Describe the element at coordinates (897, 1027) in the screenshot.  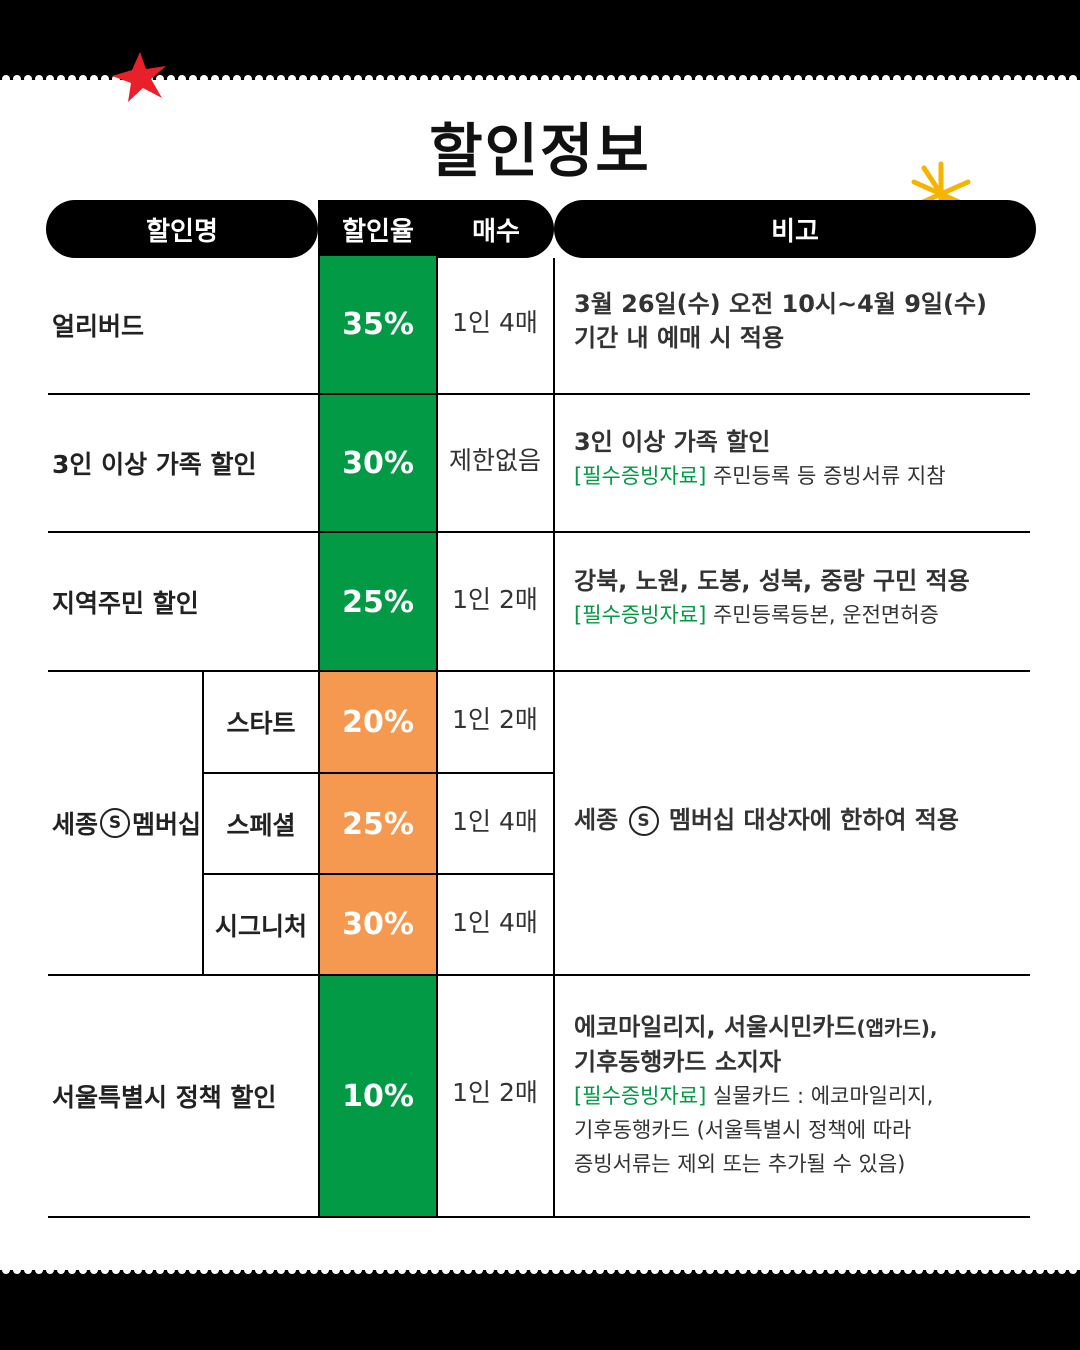
I see `note-text-small: (앱카드),` at that location.